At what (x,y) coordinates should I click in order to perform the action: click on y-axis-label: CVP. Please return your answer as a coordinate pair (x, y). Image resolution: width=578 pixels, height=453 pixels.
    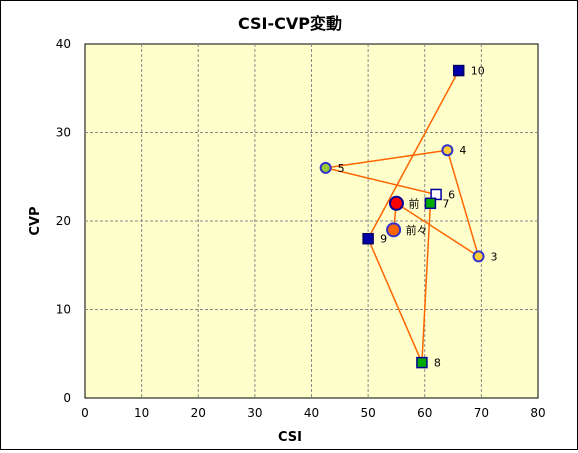
    Looking at the image, I should click on (35, 220).